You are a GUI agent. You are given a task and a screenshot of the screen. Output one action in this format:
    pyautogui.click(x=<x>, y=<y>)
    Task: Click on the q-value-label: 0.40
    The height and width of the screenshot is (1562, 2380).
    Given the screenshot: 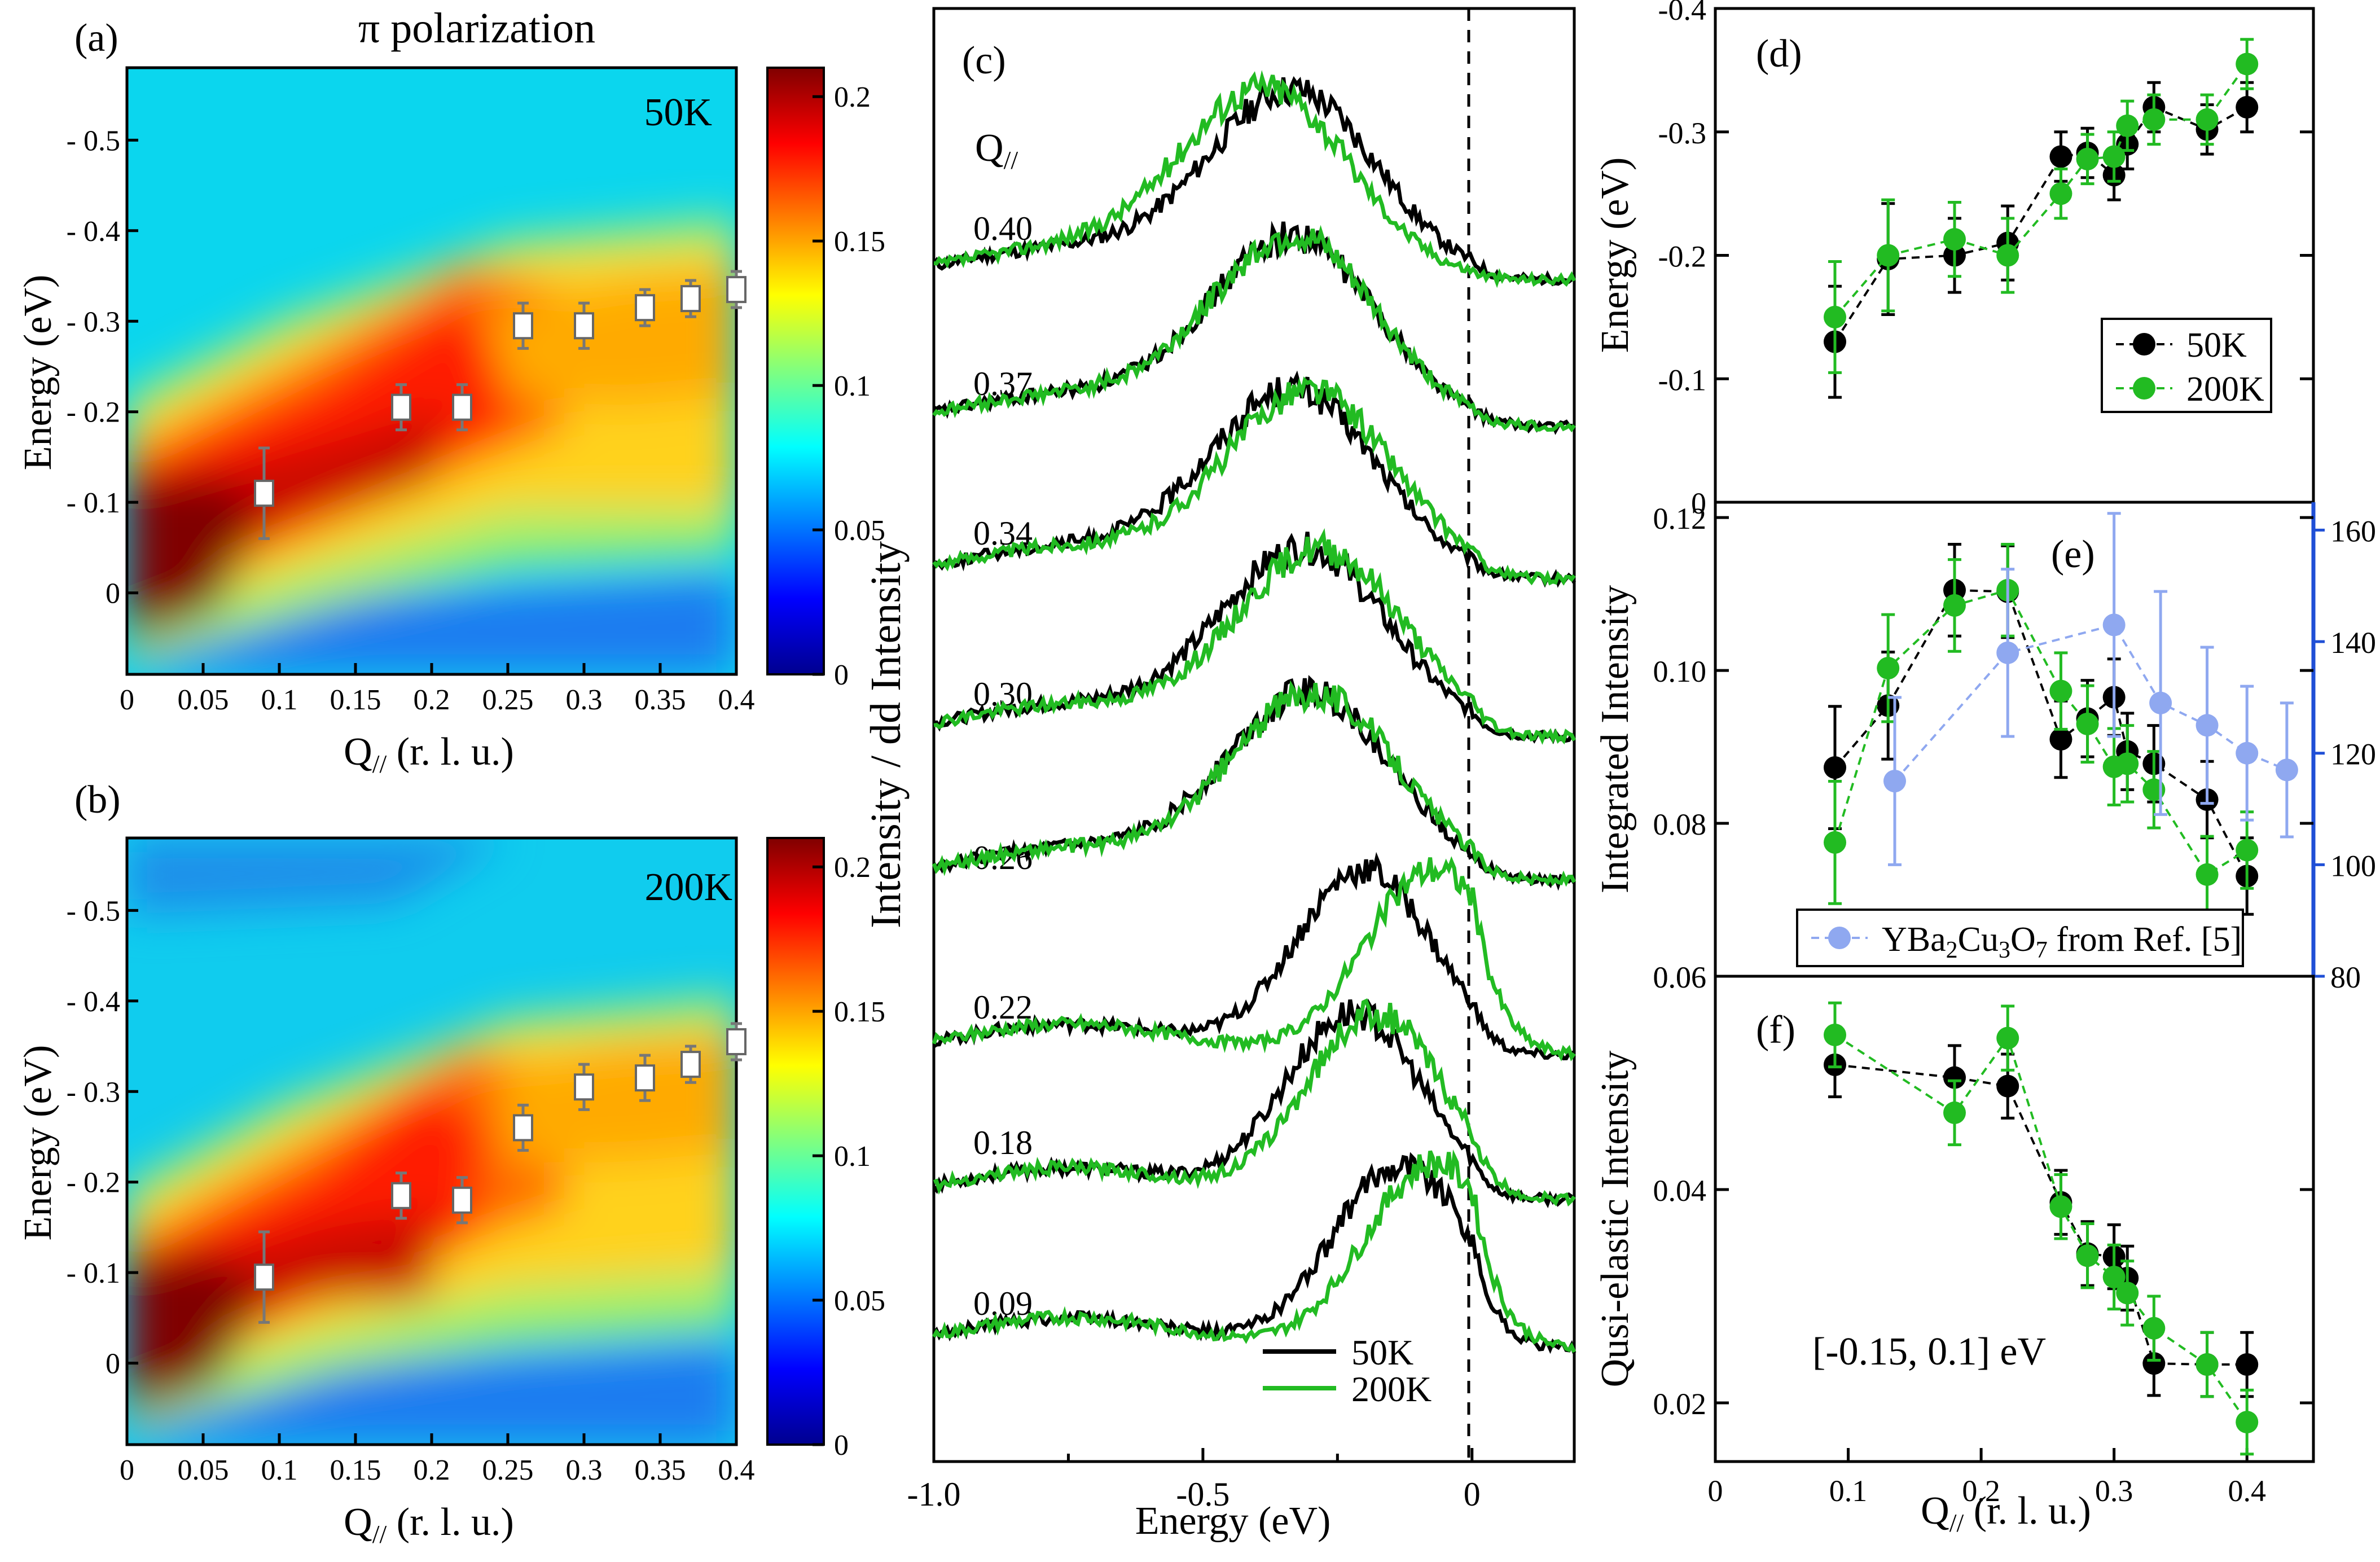 What is the action you would take?
    pyautogui.click(x=1003, y=228)
    